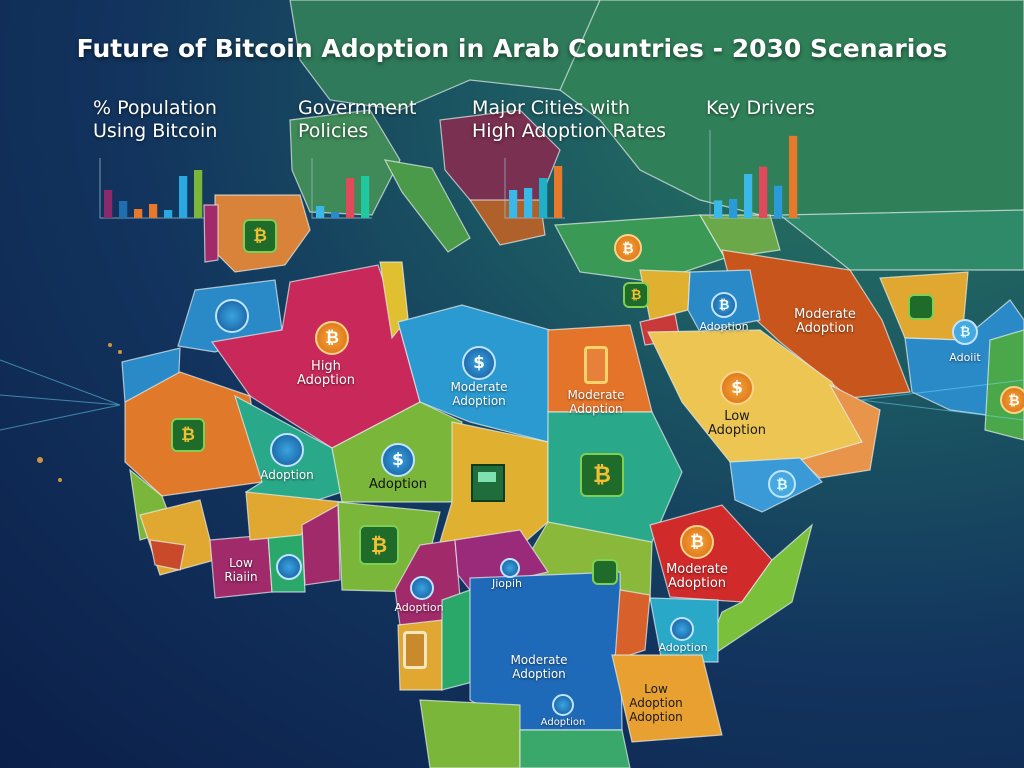 This screenshot has width=1024, height=768. Describe the element at coordinates (539, 667) in the screenshot. I see `label-drc: Moderate Adoption` at that location.